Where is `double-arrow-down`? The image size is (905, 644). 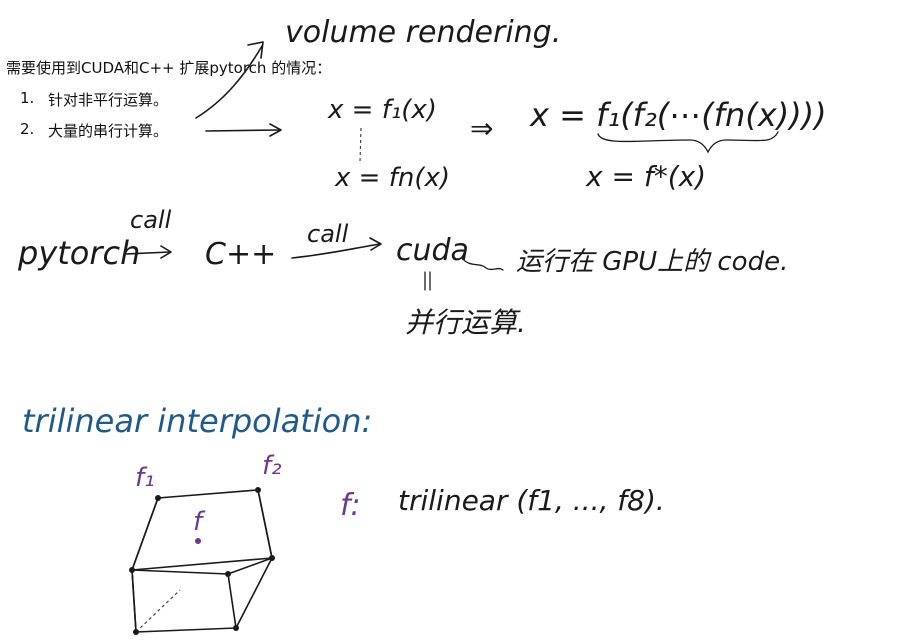
double-arrow-down is located at coordinates (427, 281).